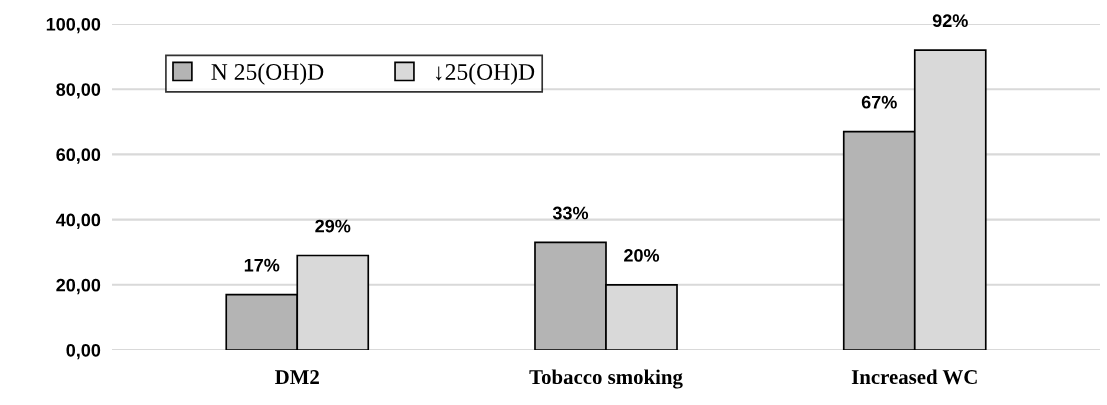  I want to click on data-label: 67%, so click(879, 102).